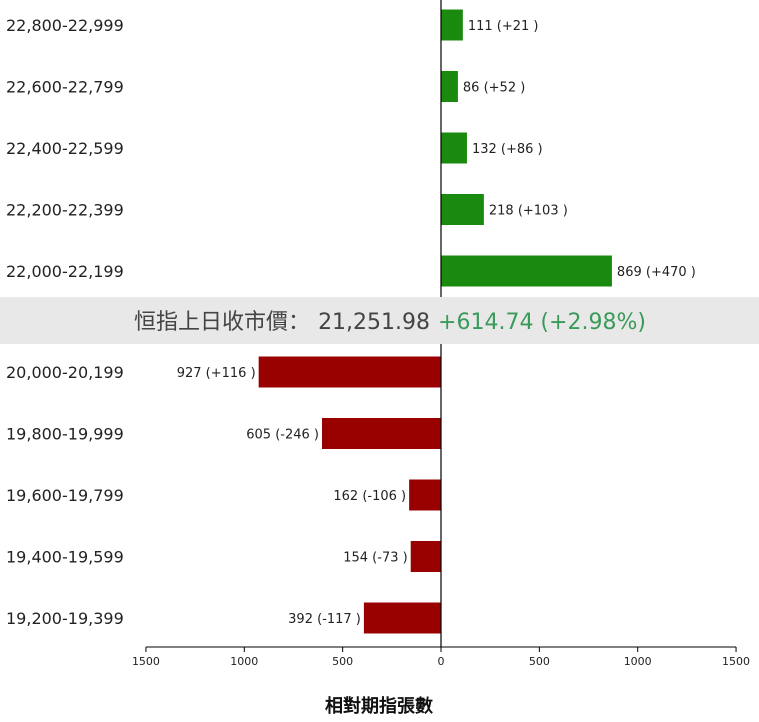 Image resolution: width=759 pixels, height=722 pixels. What do you see at coordinates (222, 322) in the screenshot?
I see `price-banner-label: 恒指上日收市價：` at bounding box center [222, 322].